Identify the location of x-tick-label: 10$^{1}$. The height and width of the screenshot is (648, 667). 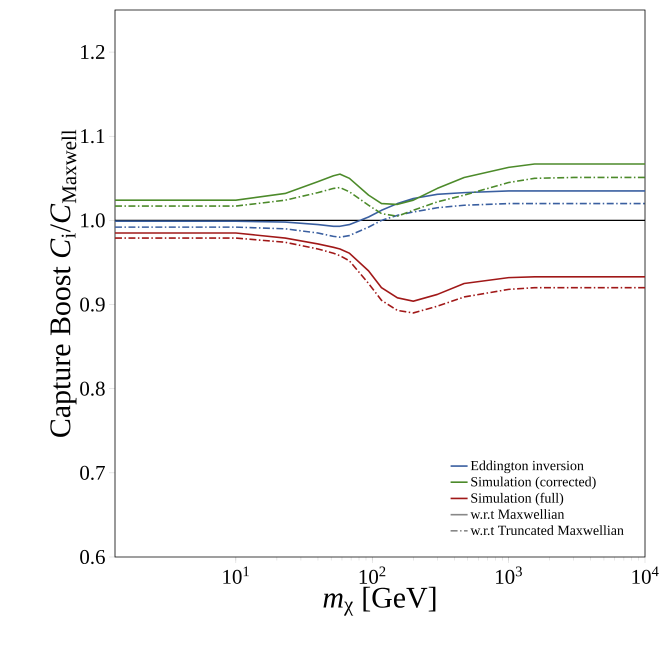
(236, 575).